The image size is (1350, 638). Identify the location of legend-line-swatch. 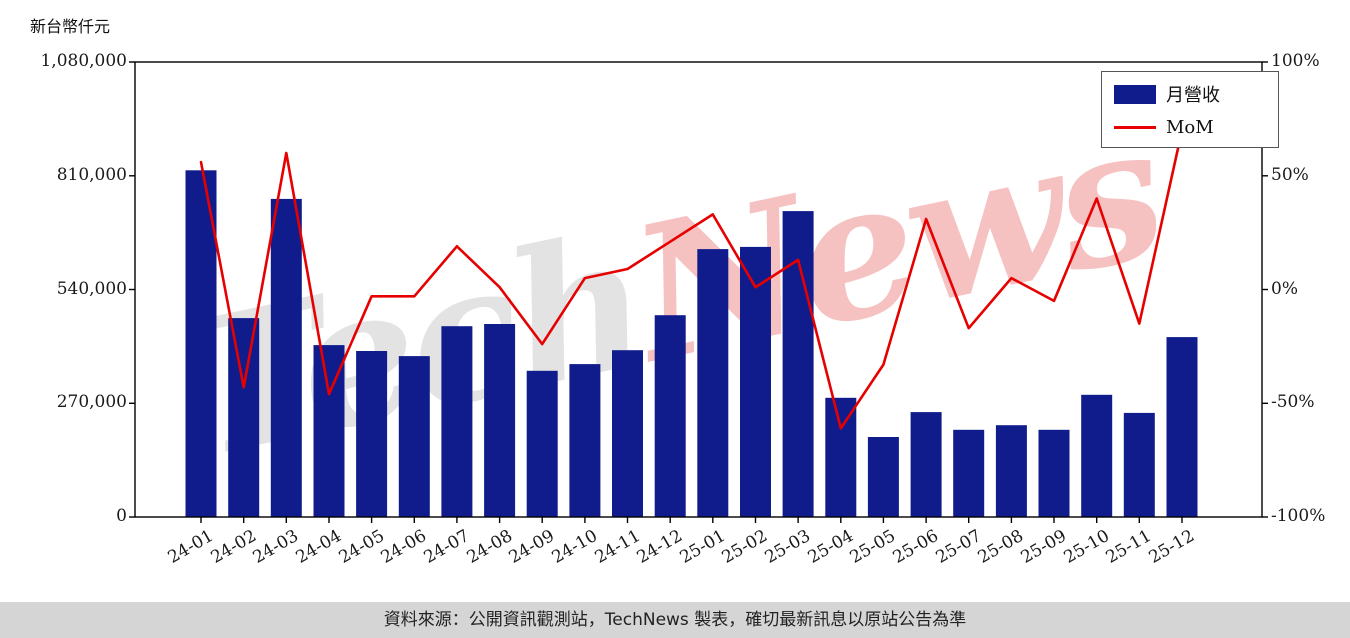
(1135, 127).